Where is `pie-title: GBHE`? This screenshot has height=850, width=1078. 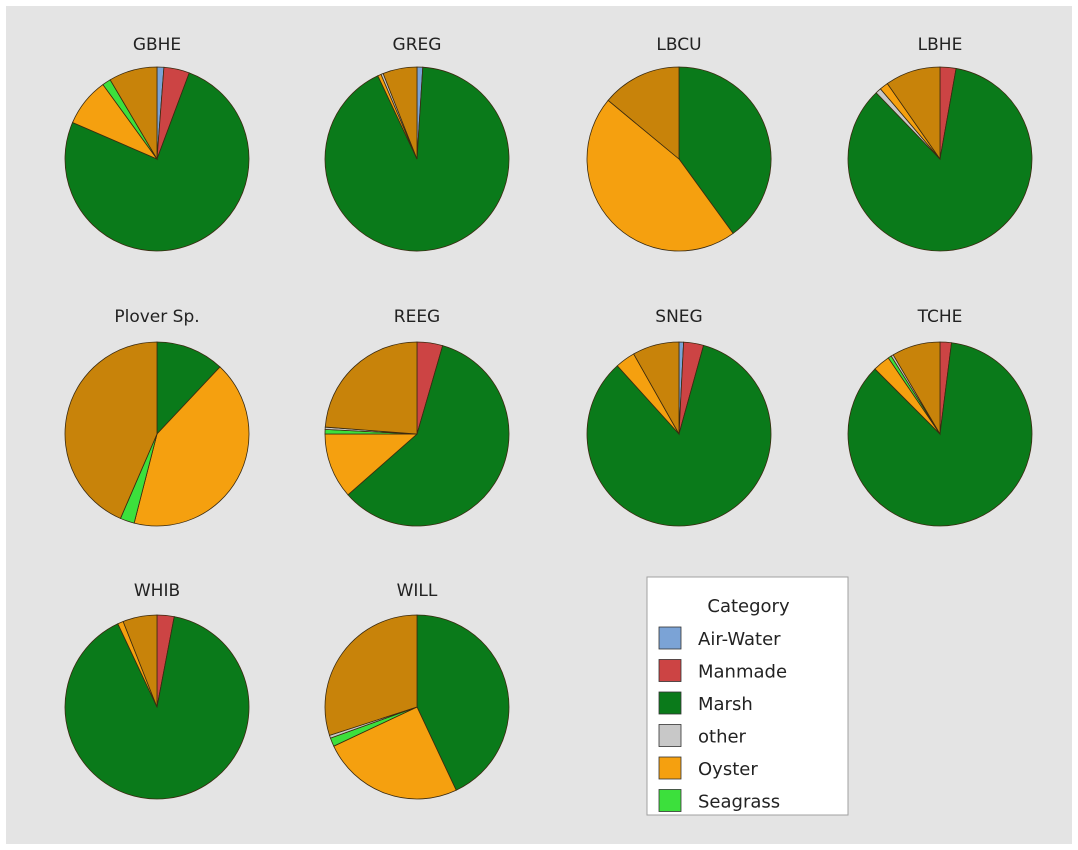
pie-title: GBHE is located at coordinates (157, 45).